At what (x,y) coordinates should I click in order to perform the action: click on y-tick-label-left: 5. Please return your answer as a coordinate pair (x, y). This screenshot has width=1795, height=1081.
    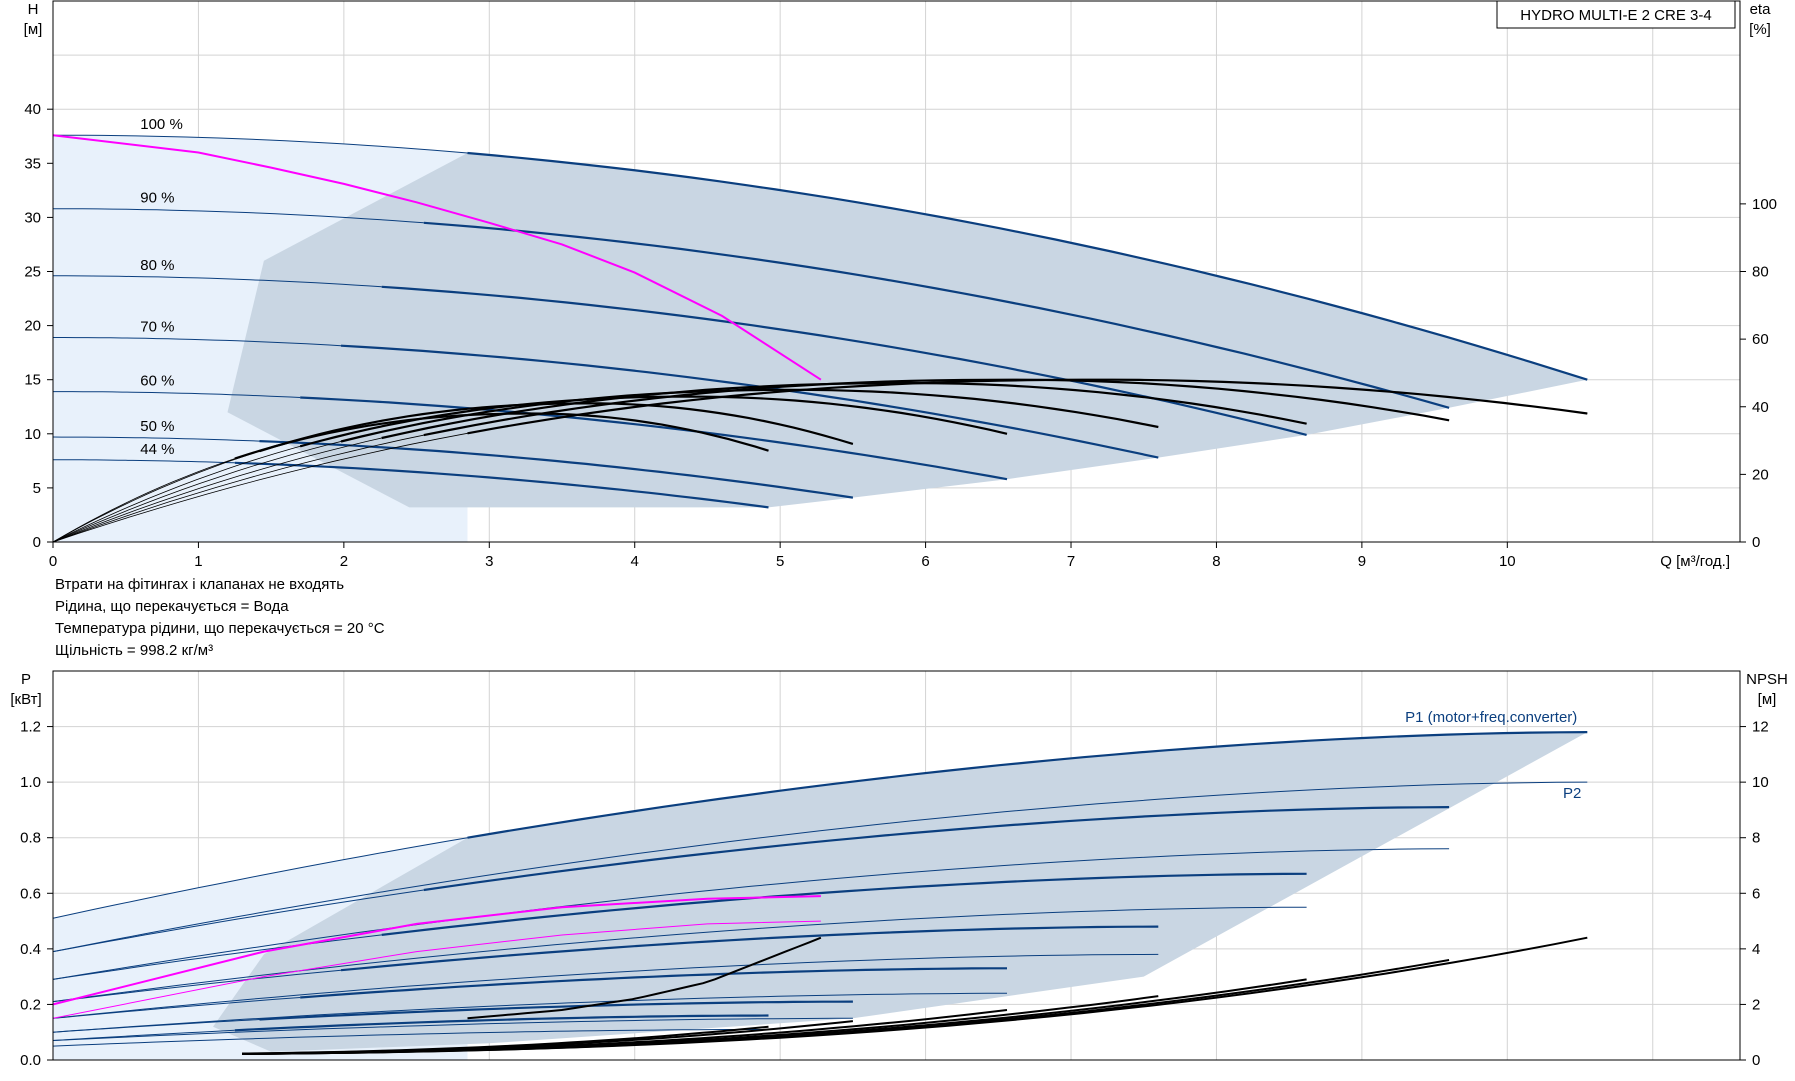
    Looking at the image, I should click on (37, 488).